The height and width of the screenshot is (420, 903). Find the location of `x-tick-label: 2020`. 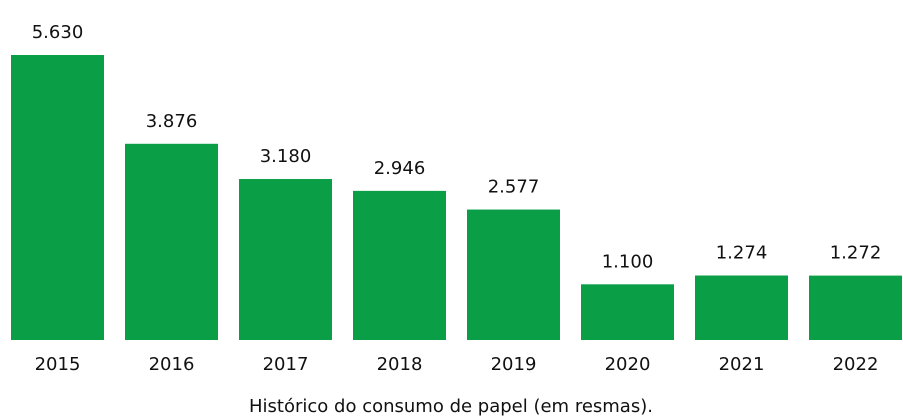

x-tick-label: 2020 is located at coordinates (628, 364).